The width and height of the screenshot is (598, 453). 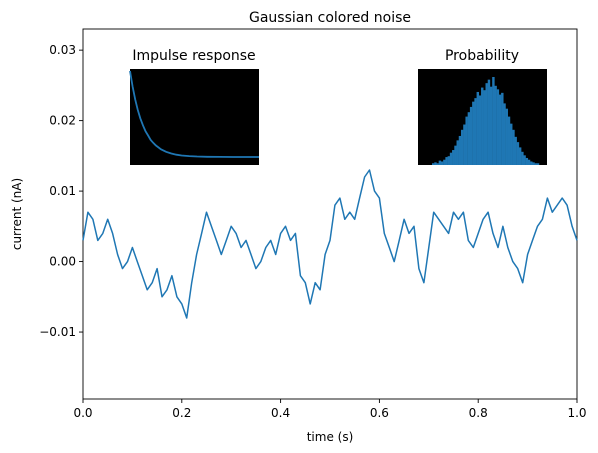 What do you see at coordinates (57, 332) in the screenshot?
I see `y-tick-label: −0.01` at bounding box center [57, 332].